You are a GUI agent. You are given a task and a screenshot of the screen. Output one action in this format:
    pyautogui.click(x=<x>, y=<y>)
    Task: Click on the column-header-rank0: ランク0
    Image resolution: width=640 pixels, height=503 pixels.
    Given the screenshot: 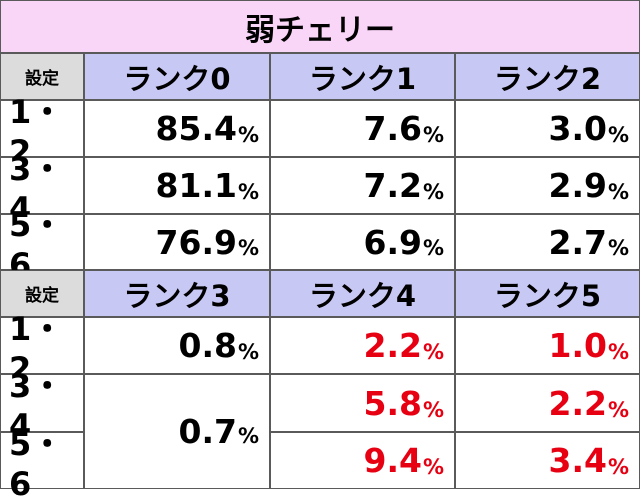 What is the action you would take?
    pyautogui.click(x=177, y=76)
    